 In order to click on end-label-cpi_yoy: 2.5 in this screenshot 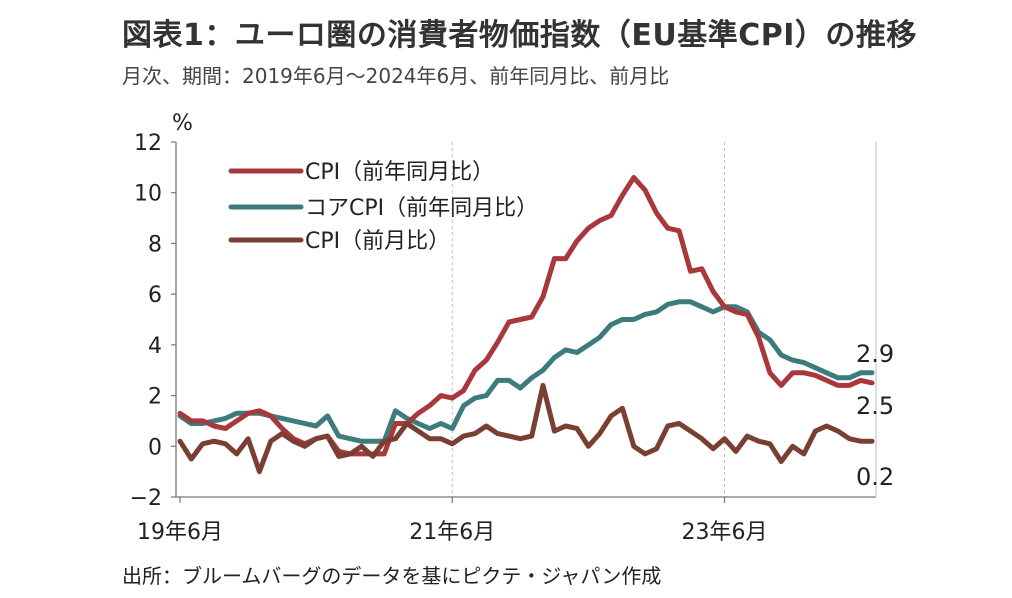, I will do `click(875, 406)`.